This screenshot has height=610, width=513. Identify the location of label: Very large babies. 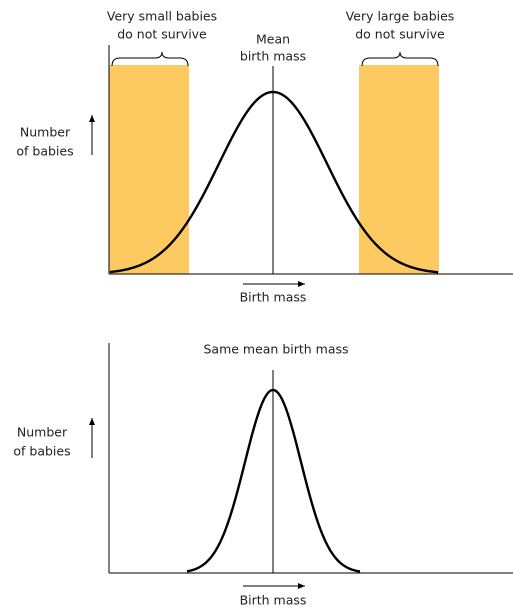
(400, 16).